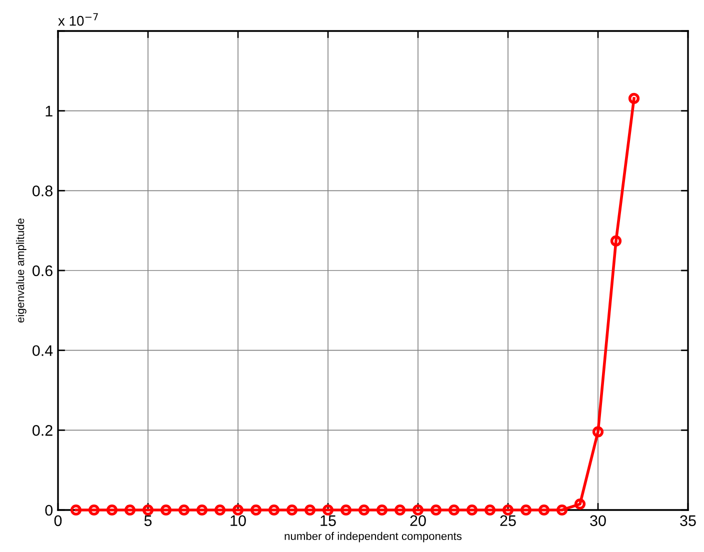 The image size is (704, 552). I want to click on y-tick-label: 0.6, so click(42, 270).